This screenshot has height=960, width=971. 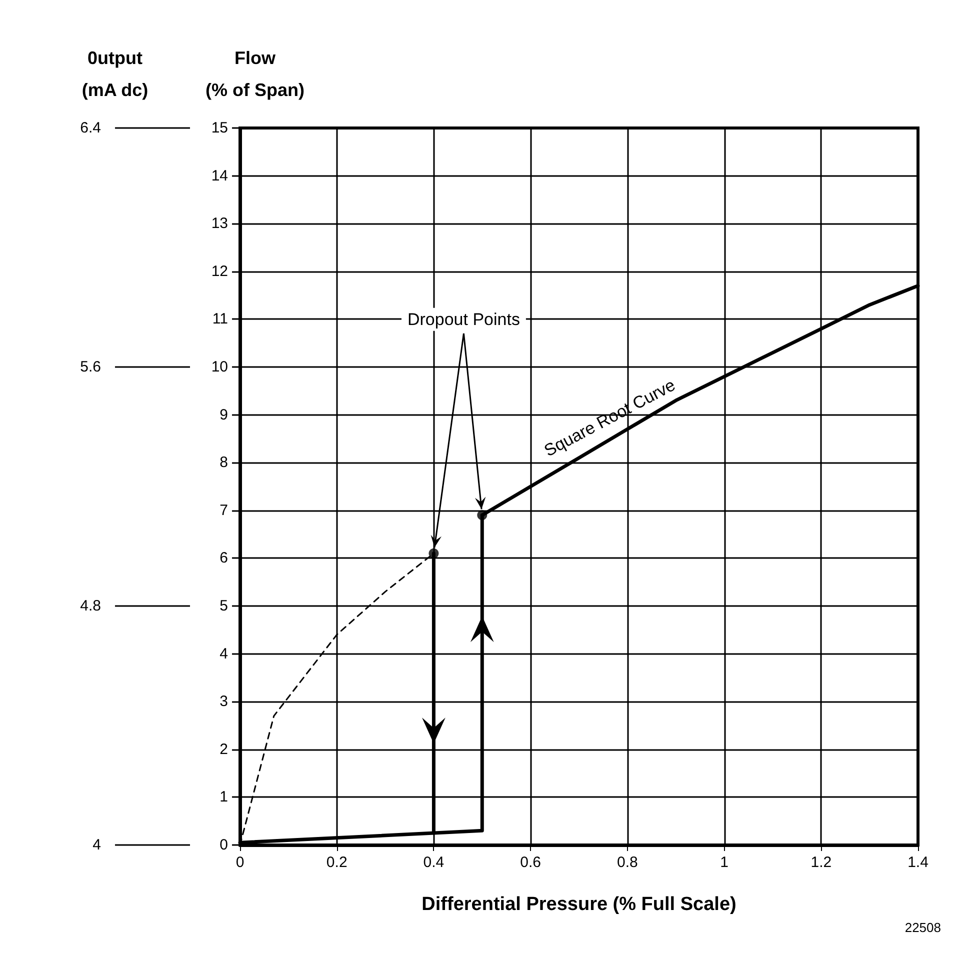 I want to click on x-tick-label: 0.6, so click(x=530, y=862).